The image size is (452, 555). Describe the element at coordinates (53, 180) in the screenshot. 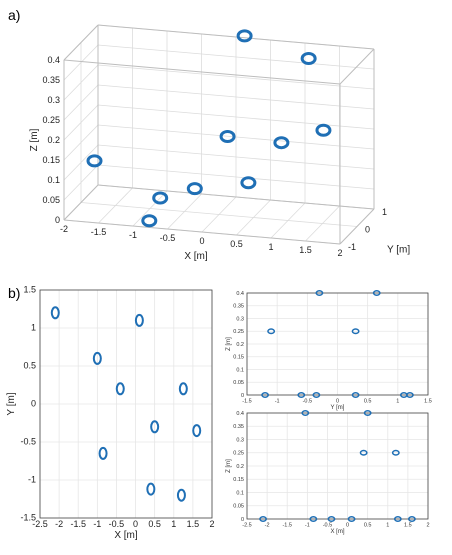

I see `z-tick-label: 0.1` at that location.